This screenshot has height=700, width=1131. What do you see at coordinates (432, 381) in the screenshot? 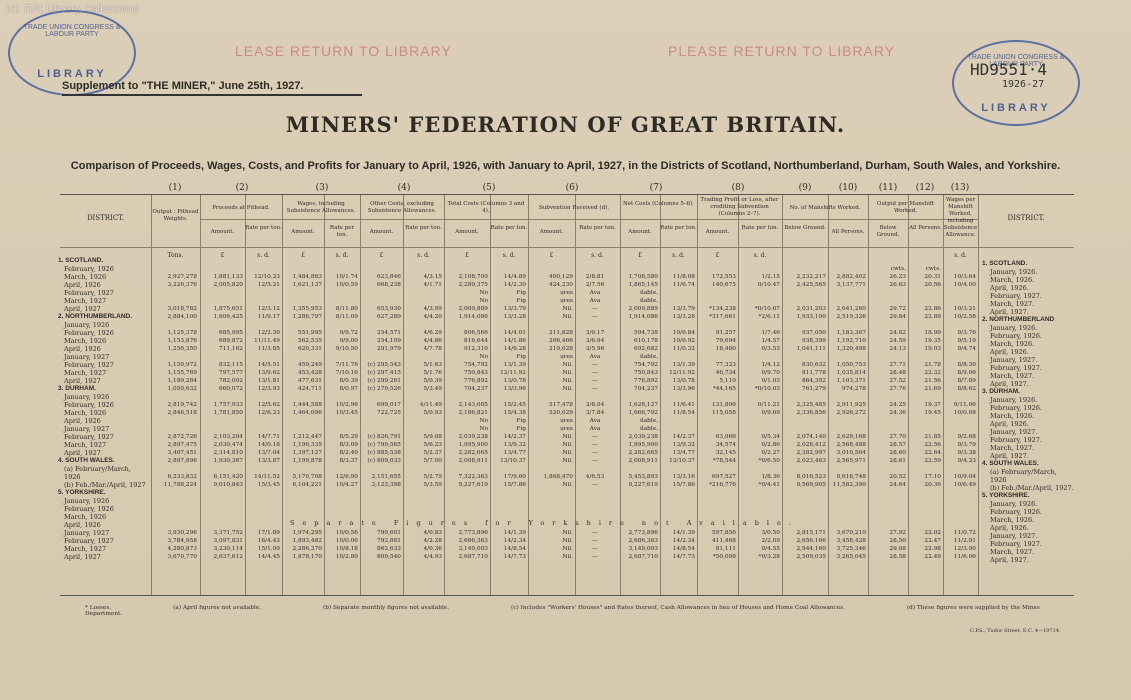
I see `cell-other_rate-14: 5/0.39` at bounding box center [432, 381].